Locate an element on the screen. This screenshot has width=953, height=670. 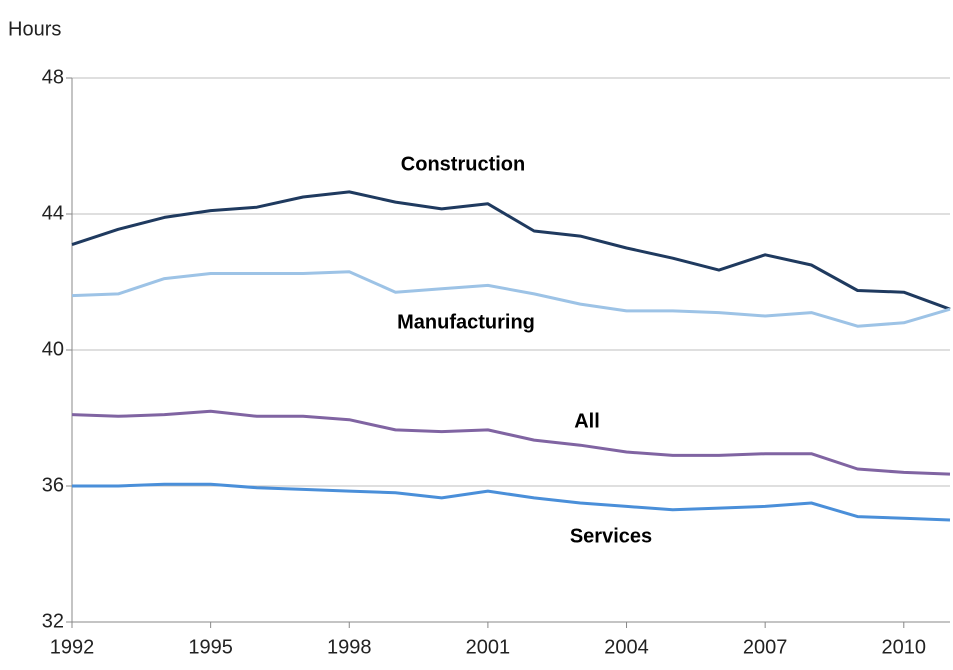
x-tick-label: 2004 is located at coordinates (626, 647).